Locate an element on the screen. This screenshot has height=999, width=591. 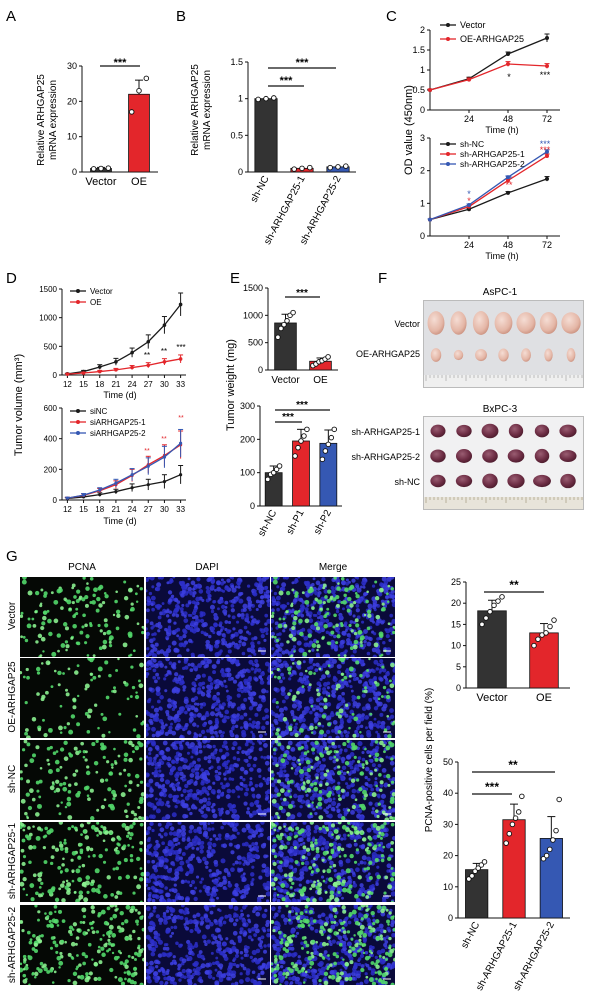
panel-g-top-y-tick-label: 10 is located at coordinates (456, 646).